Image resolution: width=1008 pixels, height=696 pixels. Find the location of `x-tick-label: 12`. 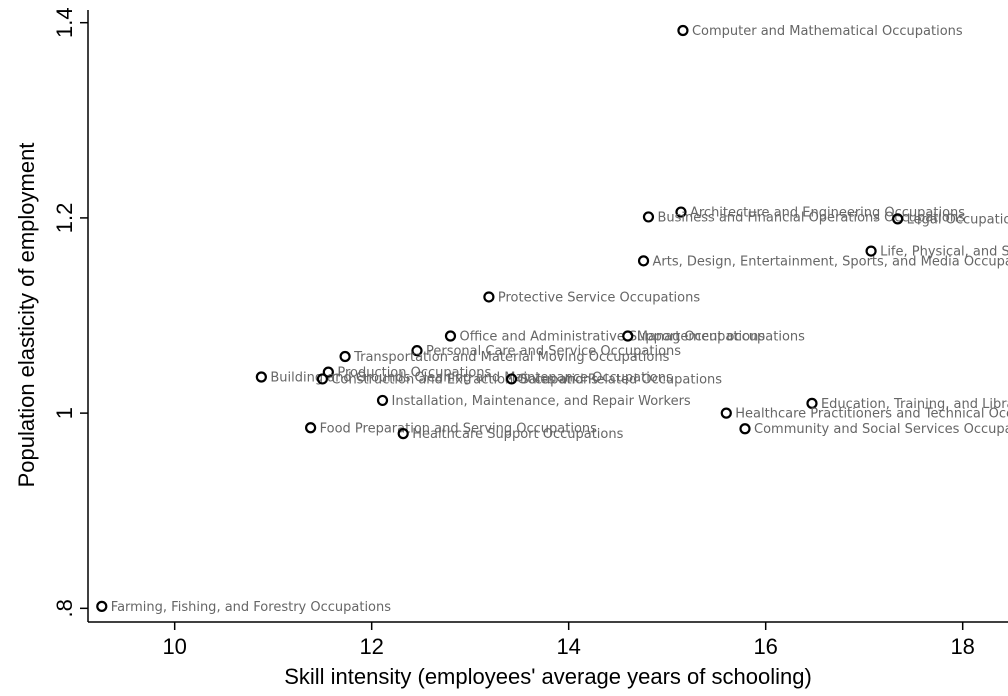

x-tick-label: 12 is located at coordinates (371, 646).